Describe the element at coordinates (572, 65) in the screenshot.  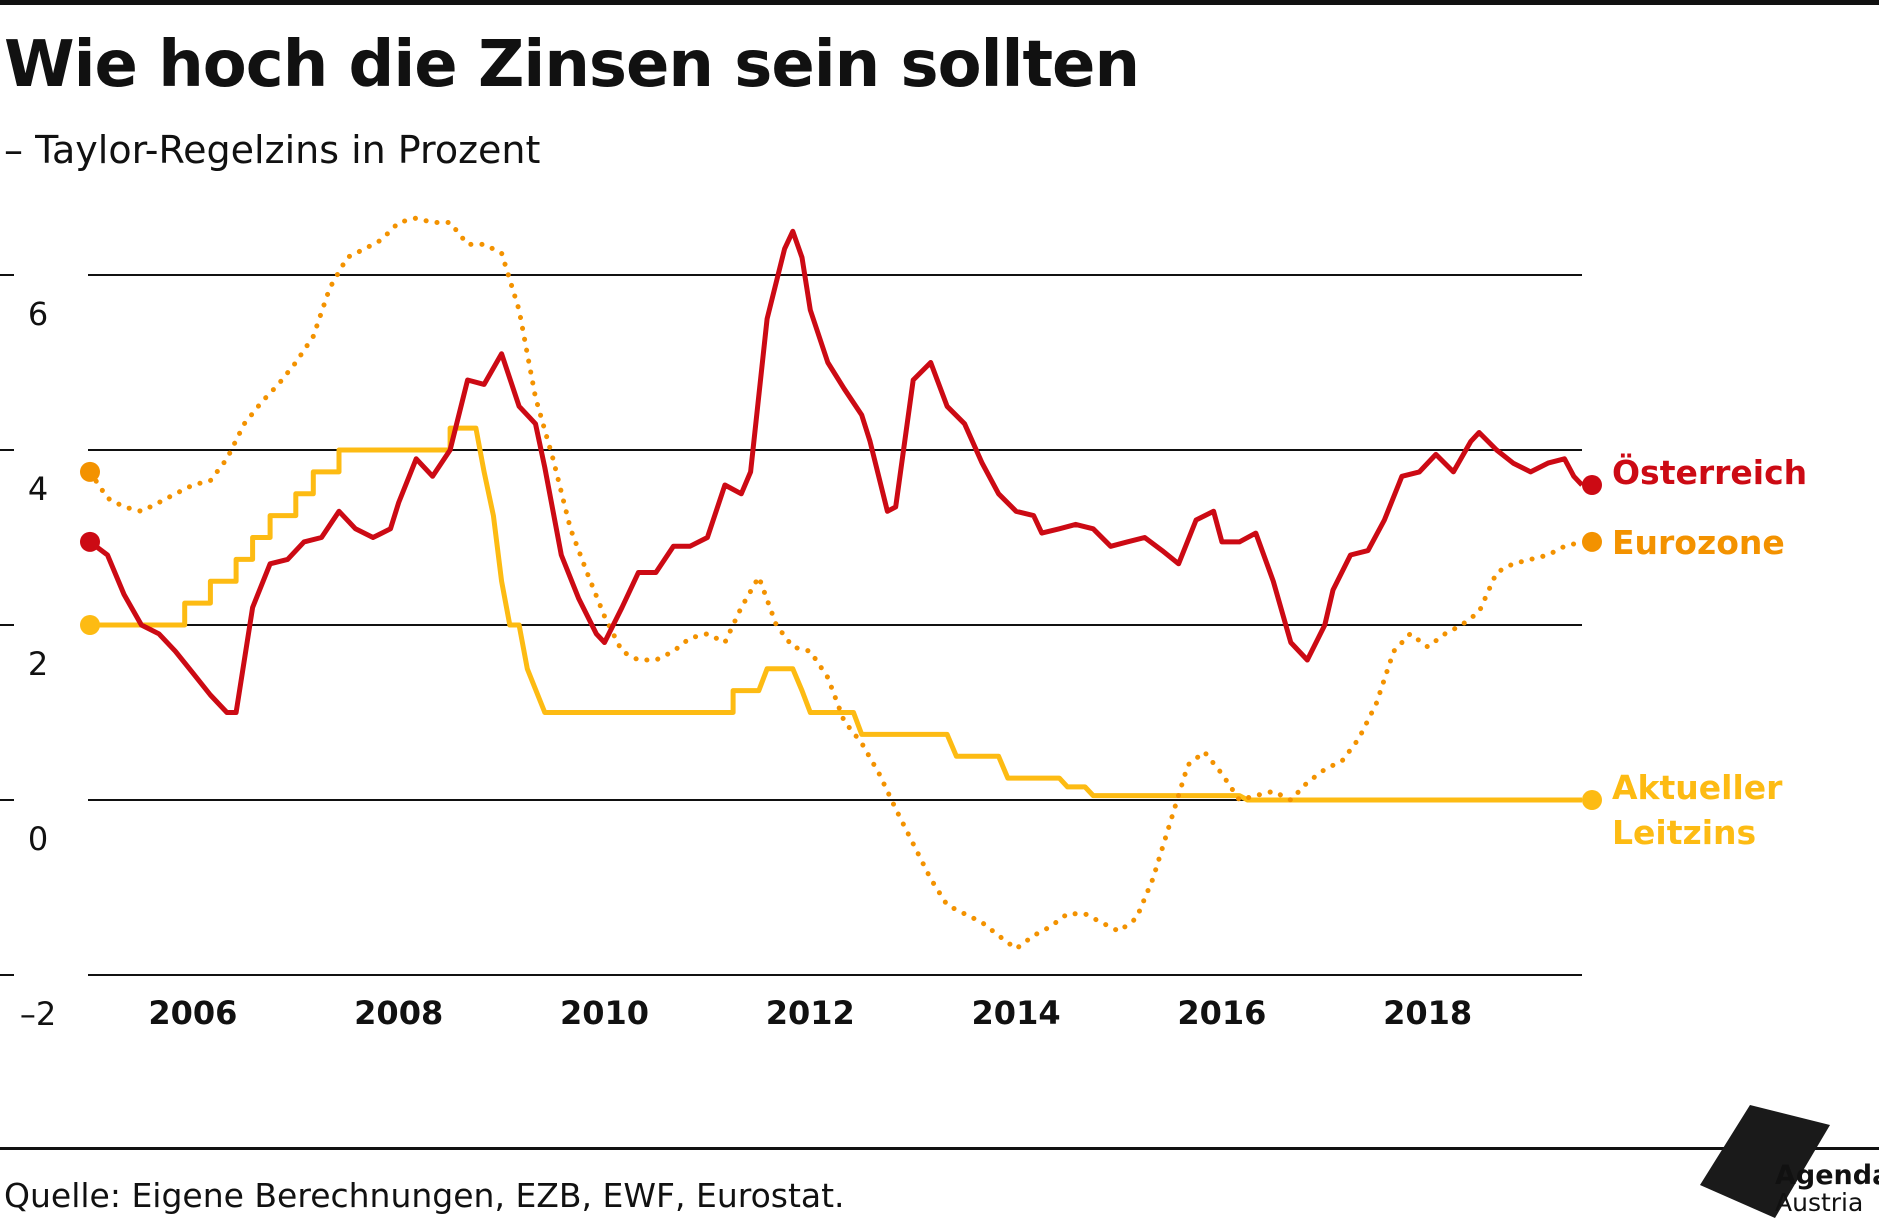
I see `chart-title: Wie hoch die Zinsen sein sollten` at that location.